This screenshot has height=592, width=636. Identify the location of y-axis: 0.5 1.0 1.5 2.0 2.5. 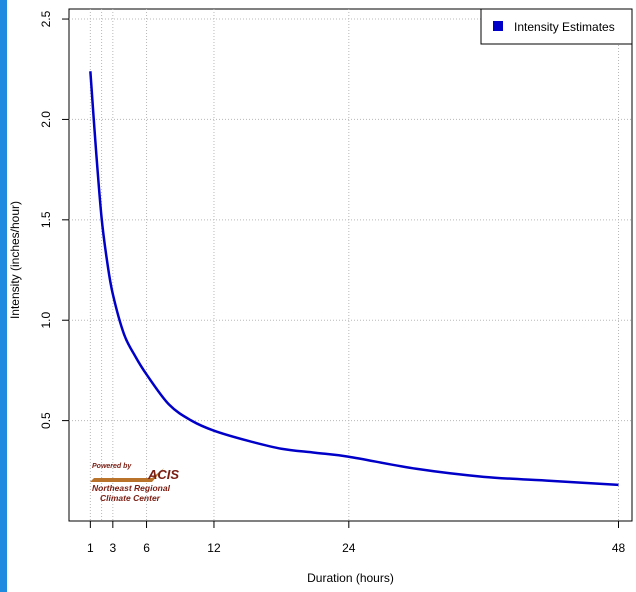
(54, 219).